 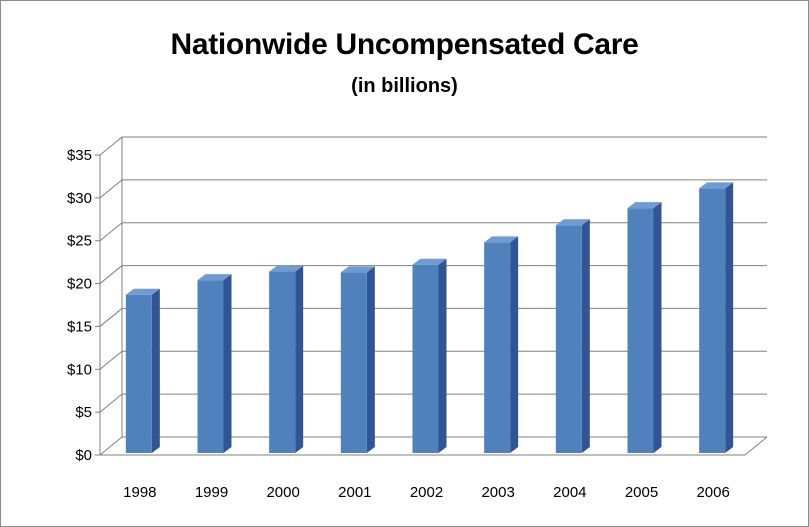 I want to click on y-tick-label: $25, so click(x=79, y=241).